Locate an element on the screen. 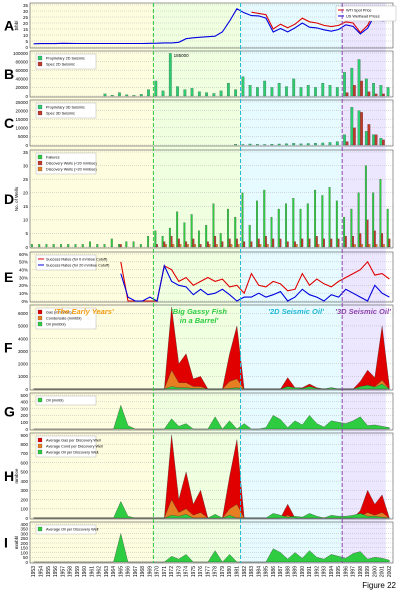 Image resolution: width=400 pixels, height=591 pixels. legend-label: Oil (mmbbl) is located at coordinates (56, 325).